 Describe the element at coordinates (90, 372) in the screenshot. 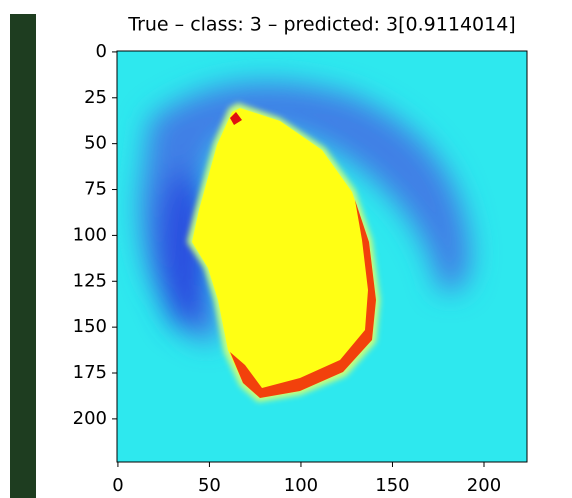

I see `y-tick-label: 175` at that location.